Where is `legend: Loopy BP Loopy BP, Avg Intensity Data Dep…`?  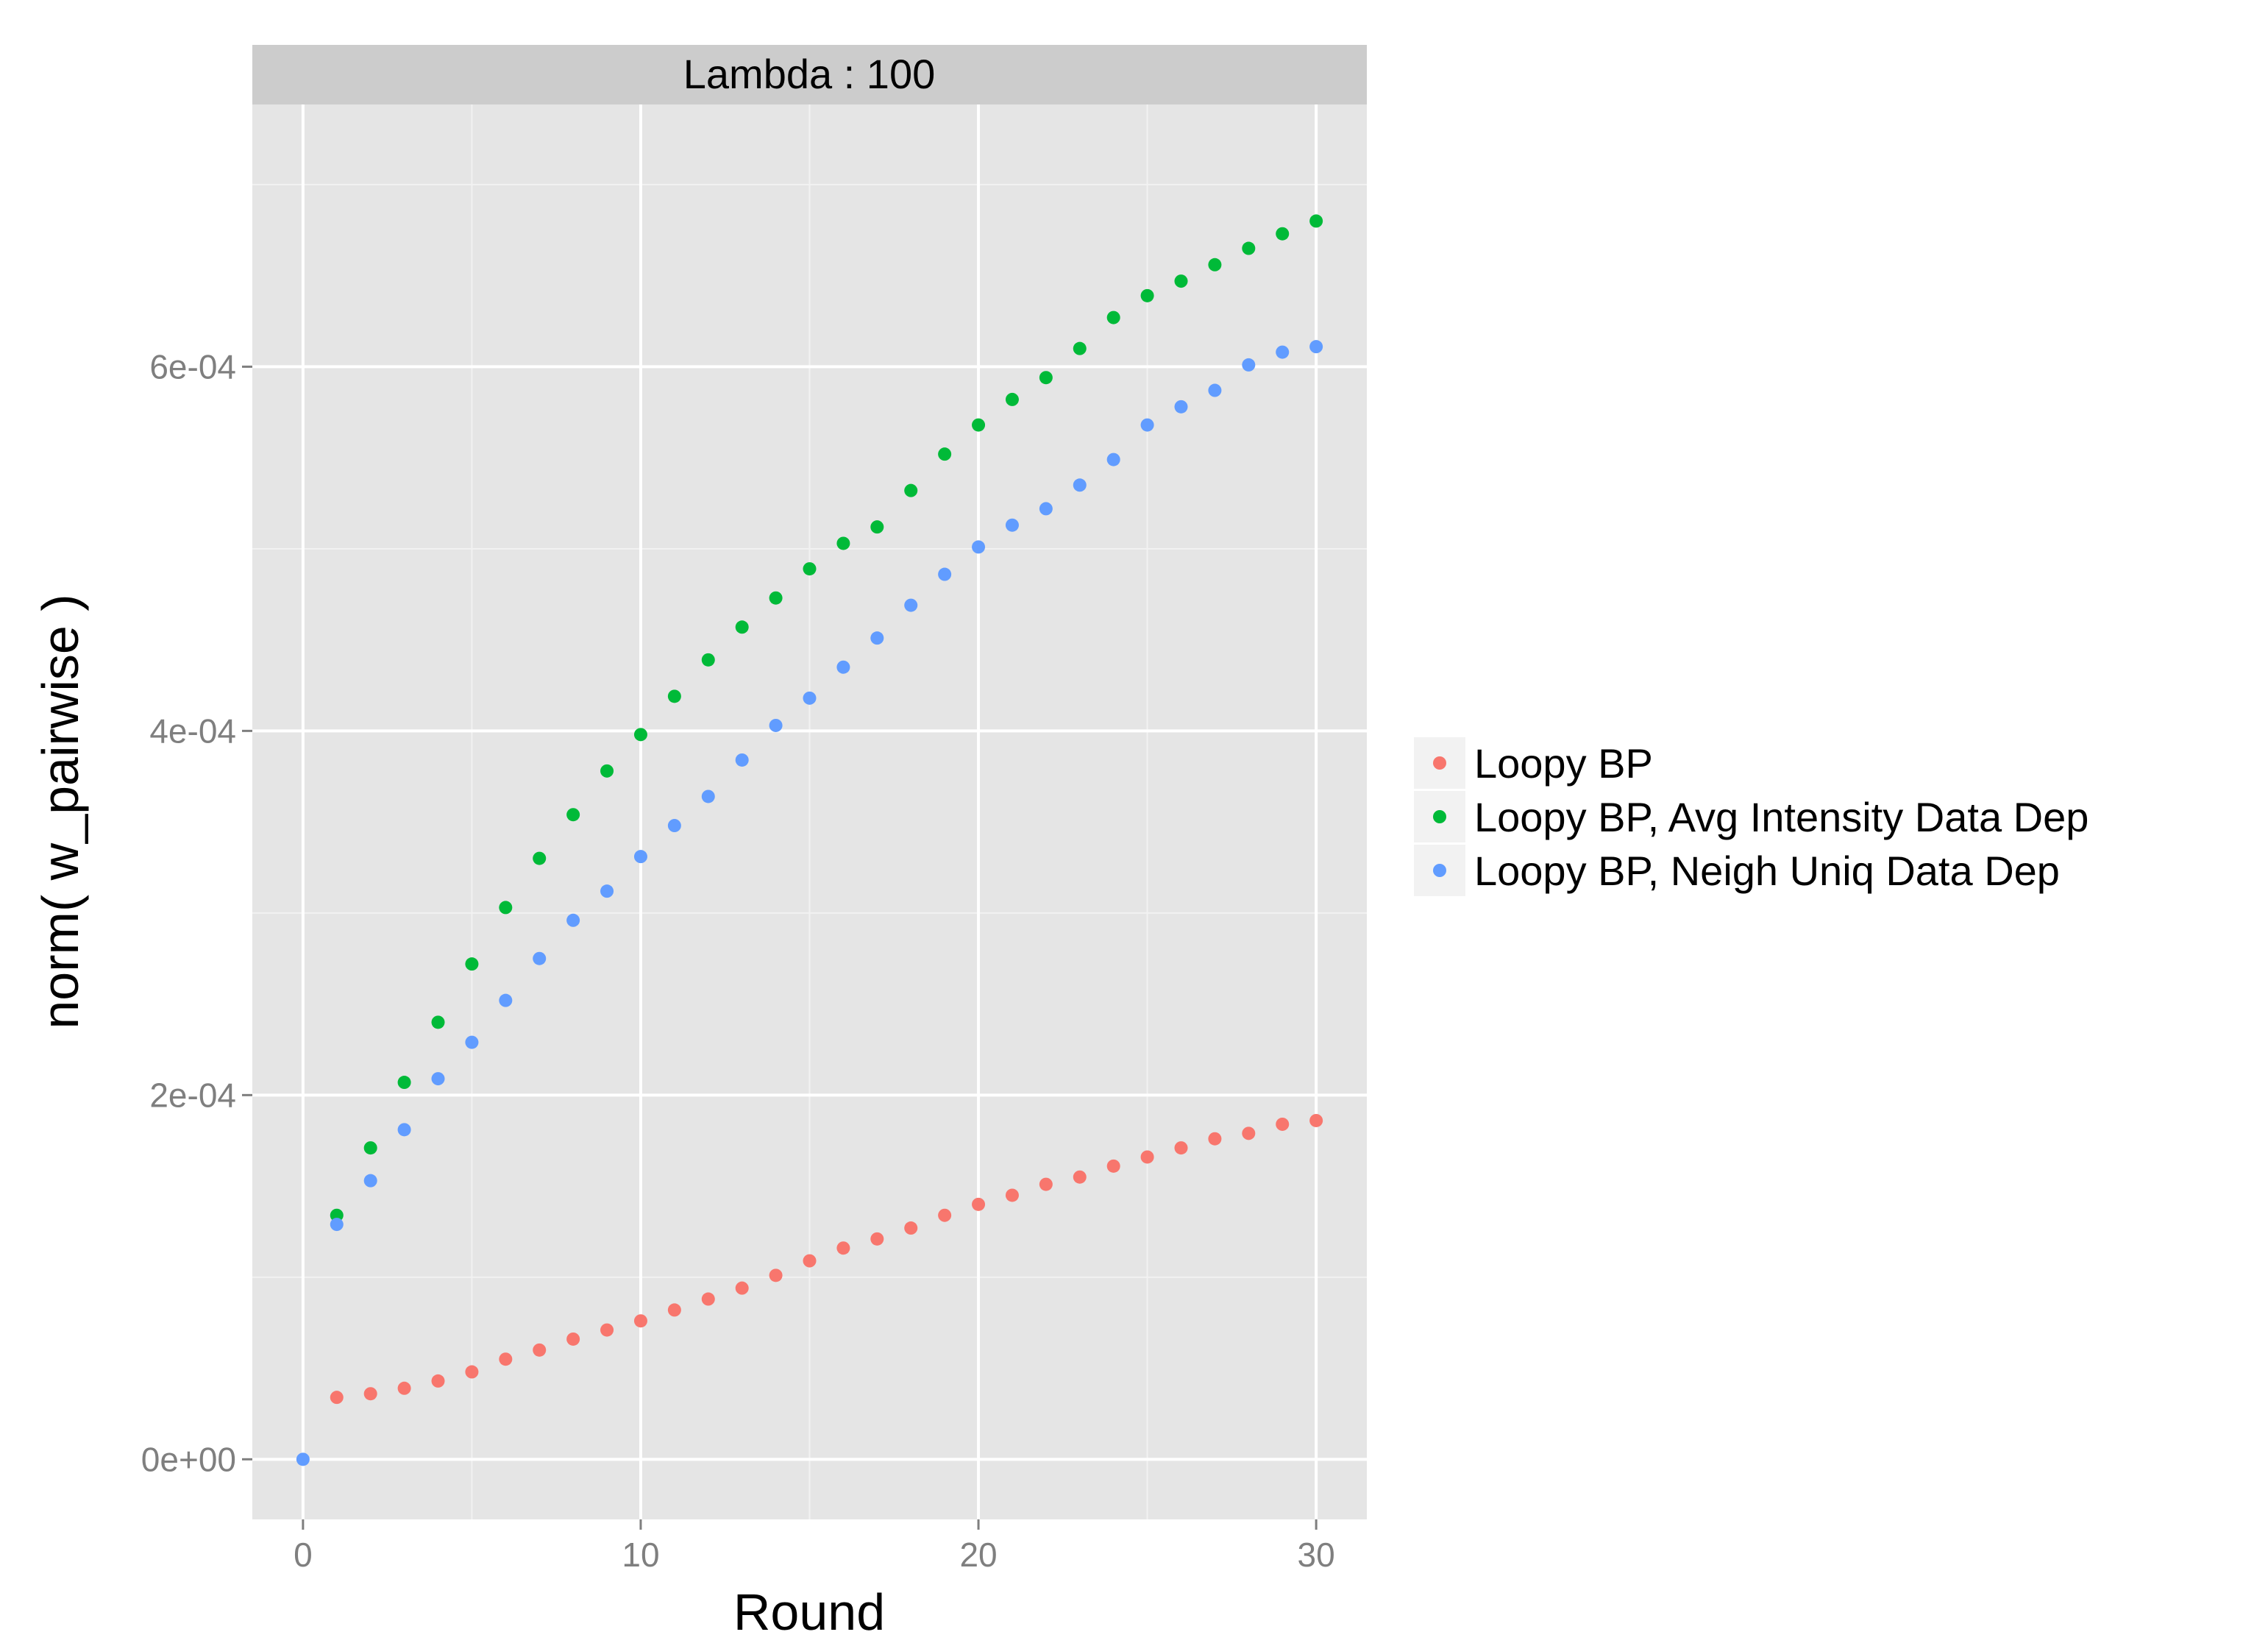
legend: Loopy BP Loopy BP, Avg Intensity Data Dep… is located at coordinates (1752, 817).